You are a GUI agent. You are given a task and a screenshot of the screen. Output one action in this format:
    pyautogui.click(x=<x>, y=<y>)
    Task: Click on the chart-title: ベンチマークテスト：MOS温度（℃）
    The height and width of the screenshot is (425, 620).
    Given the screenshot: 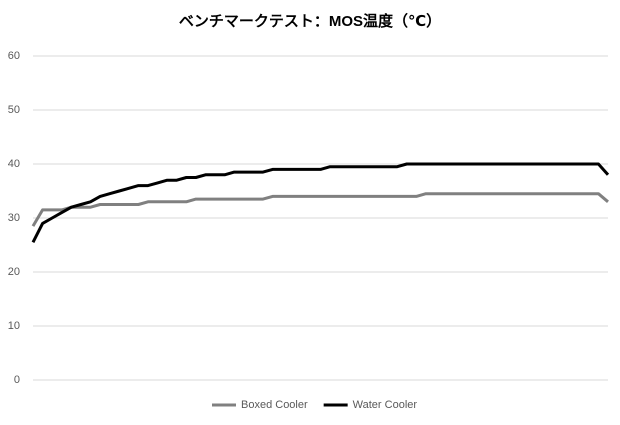 What is the action you would take?
    pyautogui.click(x=310, y=21)
    